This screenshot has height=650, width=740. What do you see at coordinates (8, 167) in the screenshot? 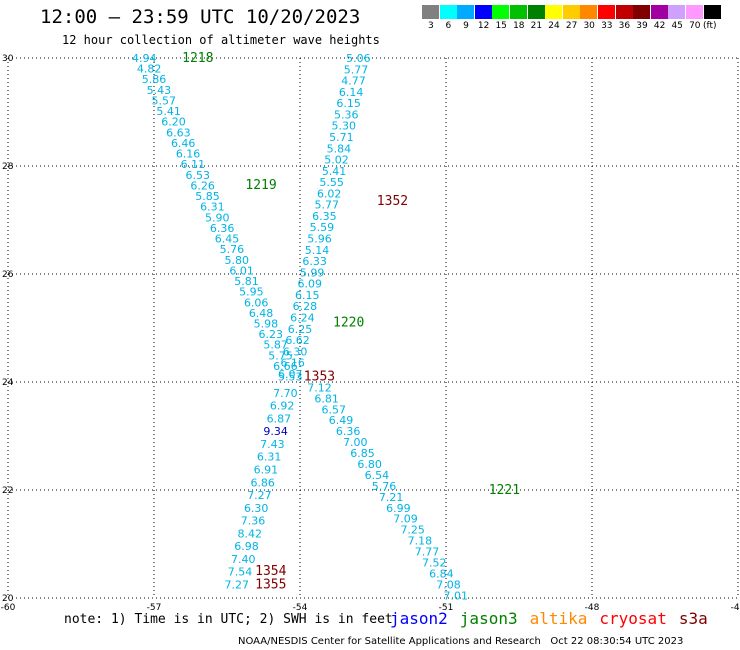
I see `lat-tick-label: 28` at bounding box center [8, 167].